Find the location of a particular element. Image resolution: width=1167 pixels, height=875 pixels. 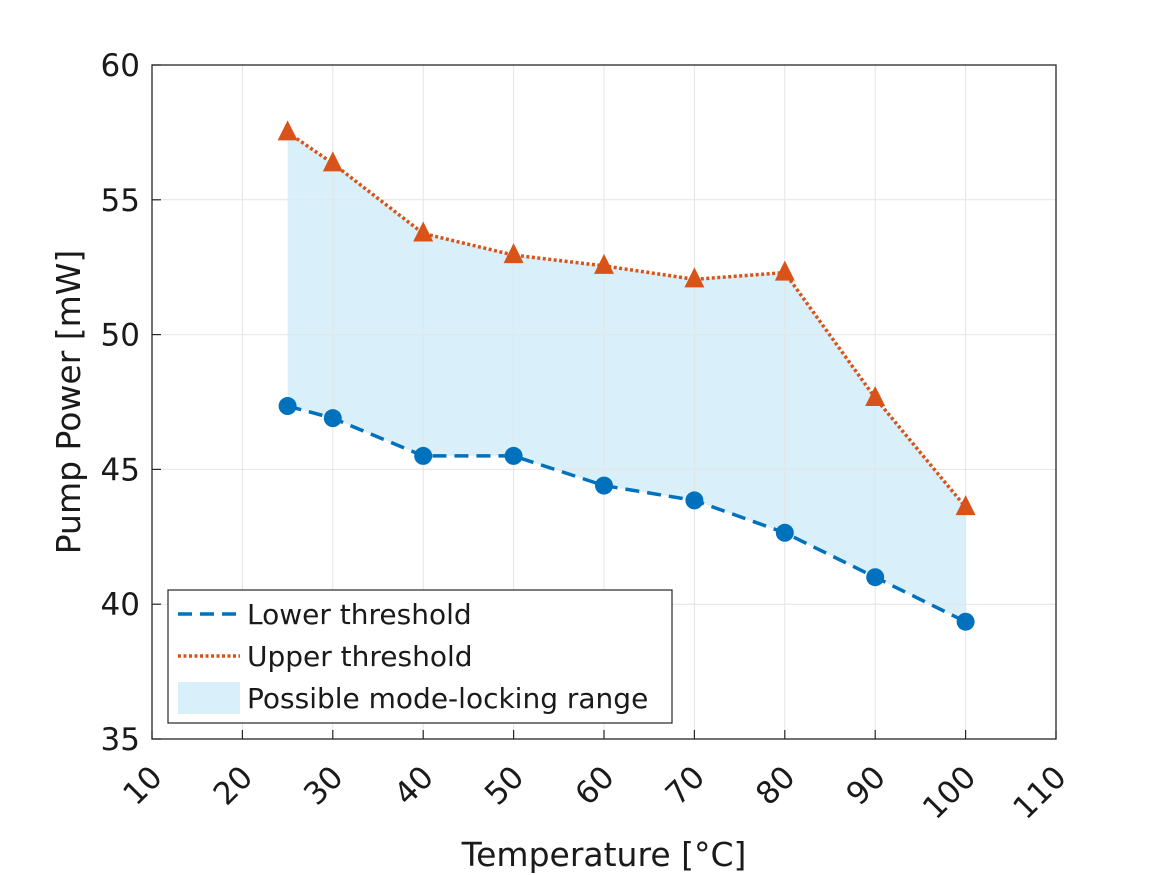

legend-fill-label: Possible mode-locking range is located at coordinates (447, 698).